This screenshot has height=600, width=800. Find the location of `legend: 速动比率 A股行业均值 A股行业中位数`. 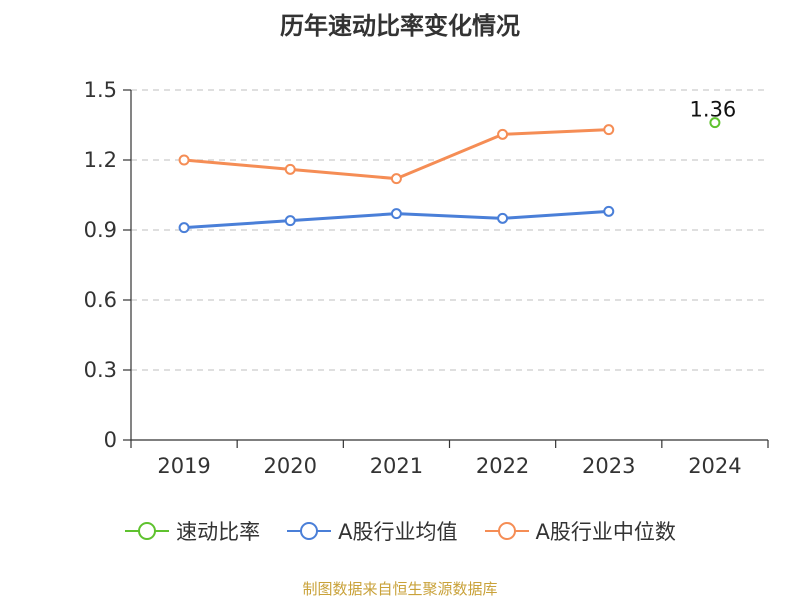

legend: 速动比率 A股行业均值 A股行业中位数 is located at coordinates (400, 531).